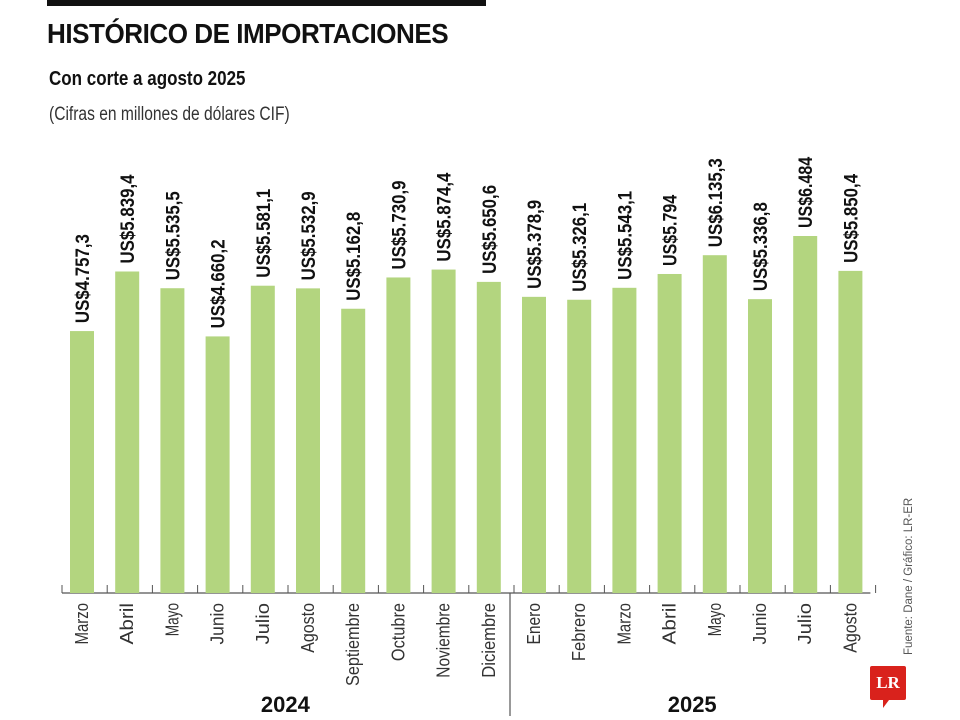  Describe the element at coordinates (286, 704) in the screenshot. I see `year-label-2024: 2024` at that location.